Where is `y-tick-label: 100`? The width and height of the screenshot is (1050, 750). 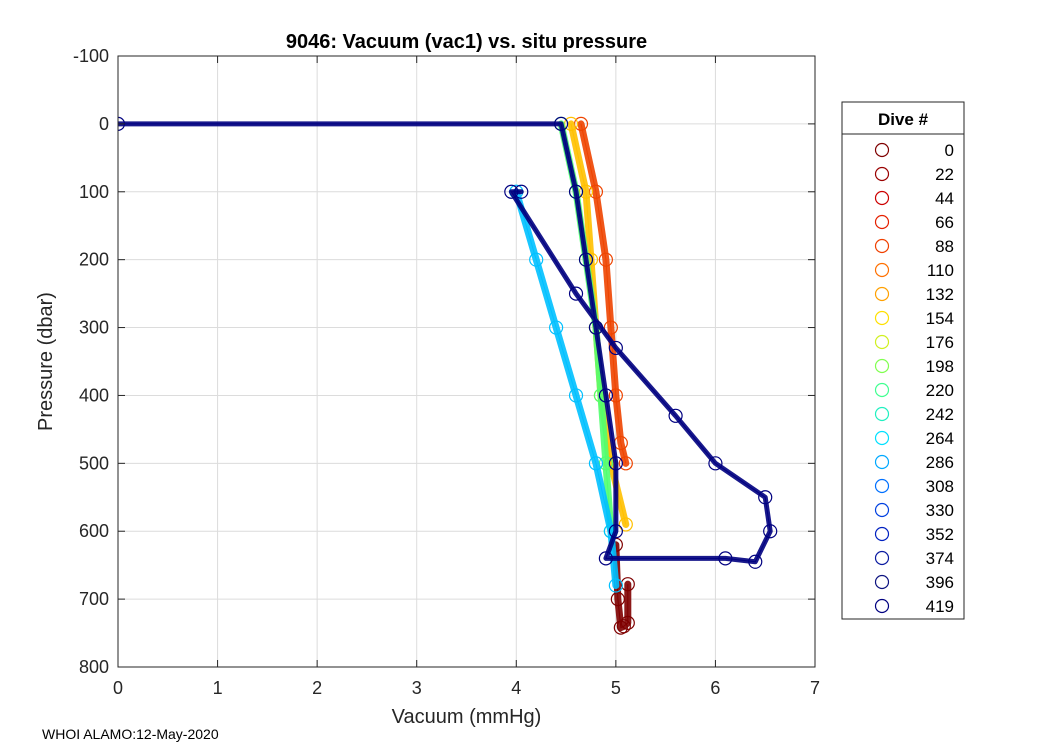 y-tick-label: 100 is located at coordinates (94, 192).